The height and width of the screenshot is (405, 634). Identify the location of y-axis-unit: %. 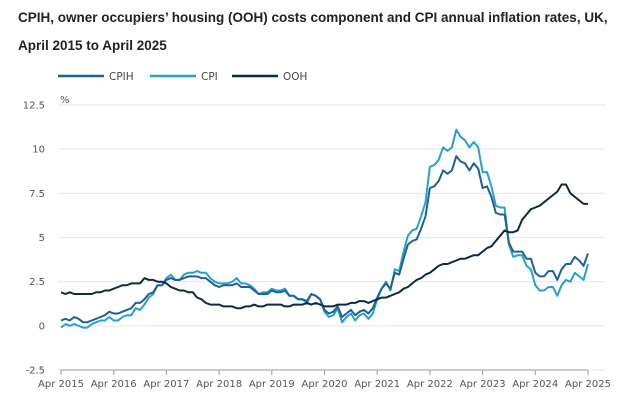
(65, 100).